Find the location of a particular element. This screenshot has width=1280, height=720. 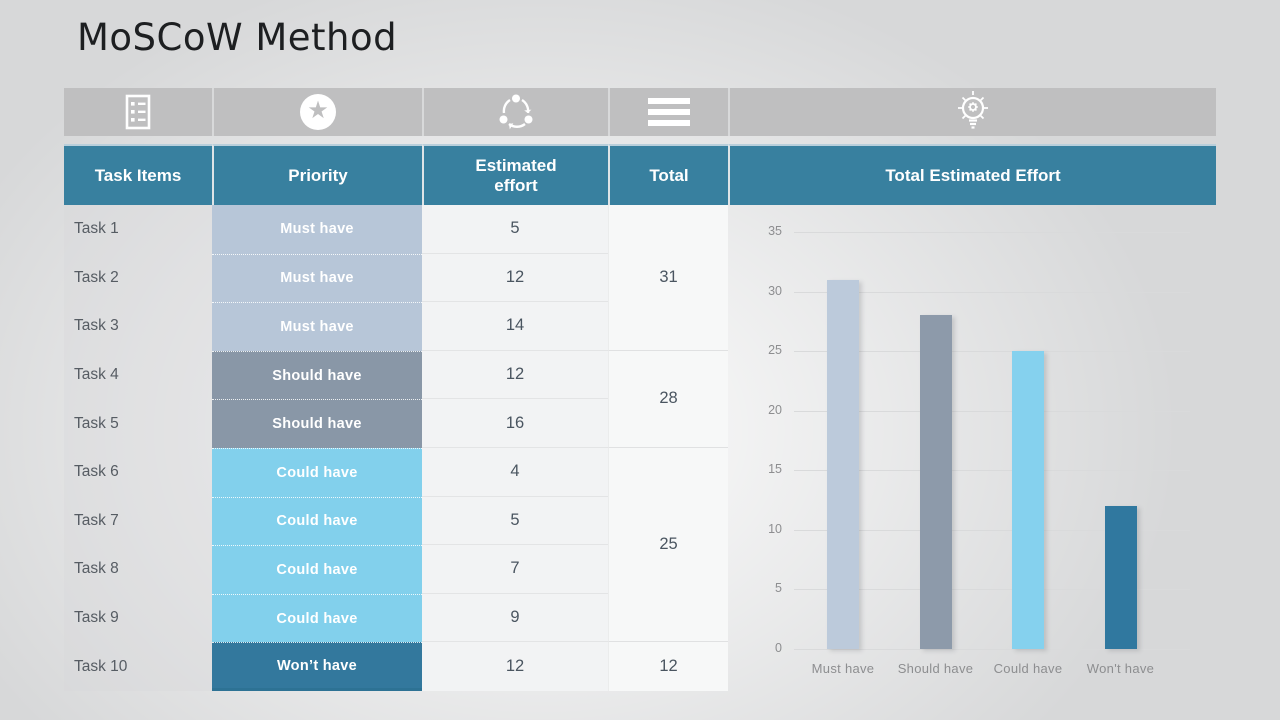

process-cycle-icon is located at coordinates (516, 112).